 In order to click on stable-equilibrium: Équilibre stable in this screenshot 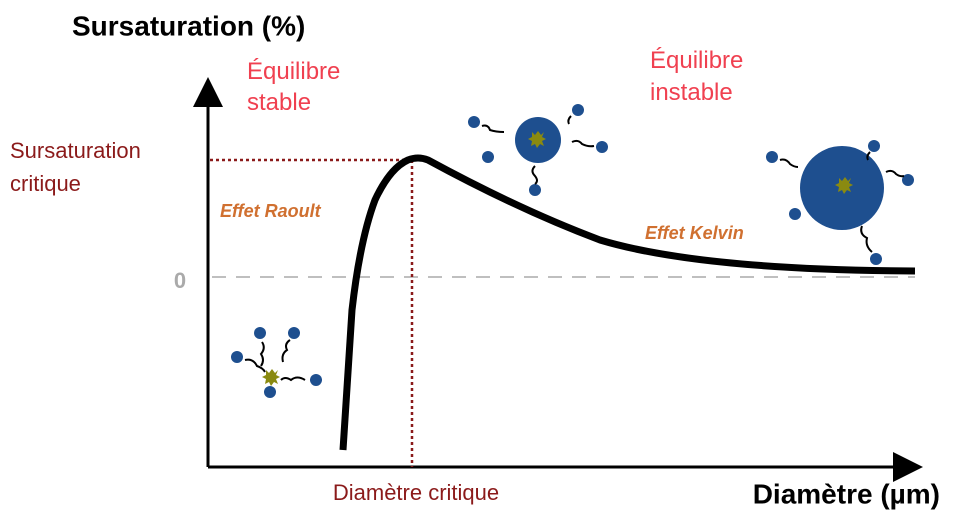, I will do `click(297, 87)`.